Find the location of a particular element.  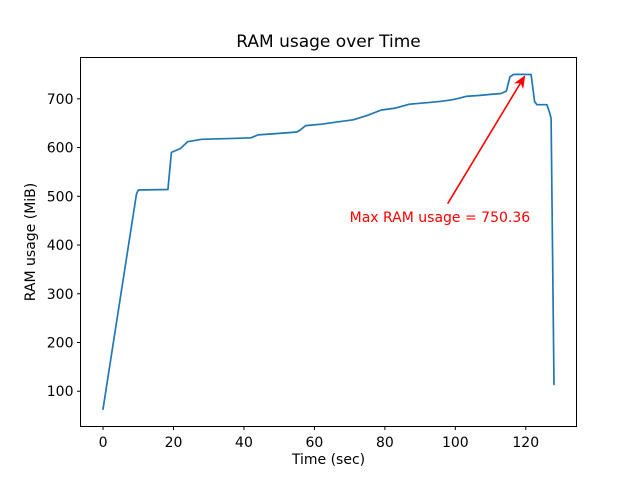

y-tick-label: 200 is located at coordinates (60, 343).